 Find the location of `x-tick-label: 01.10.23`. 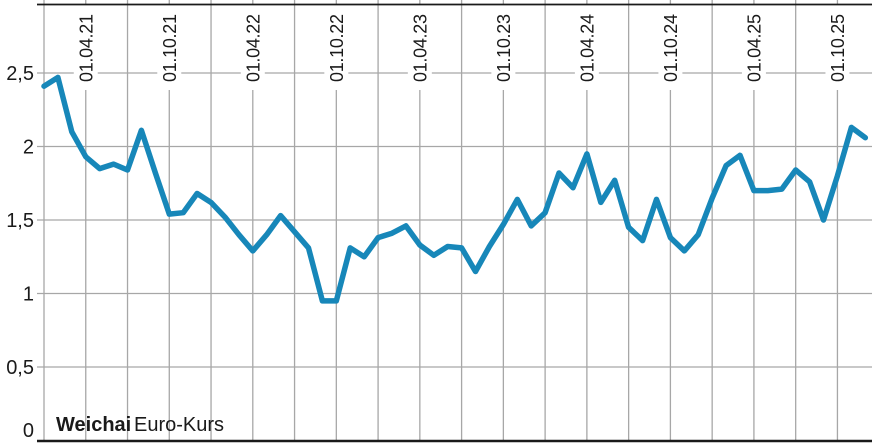

x-tick-label: 01.10.23 is located at coordinates (504, 48).